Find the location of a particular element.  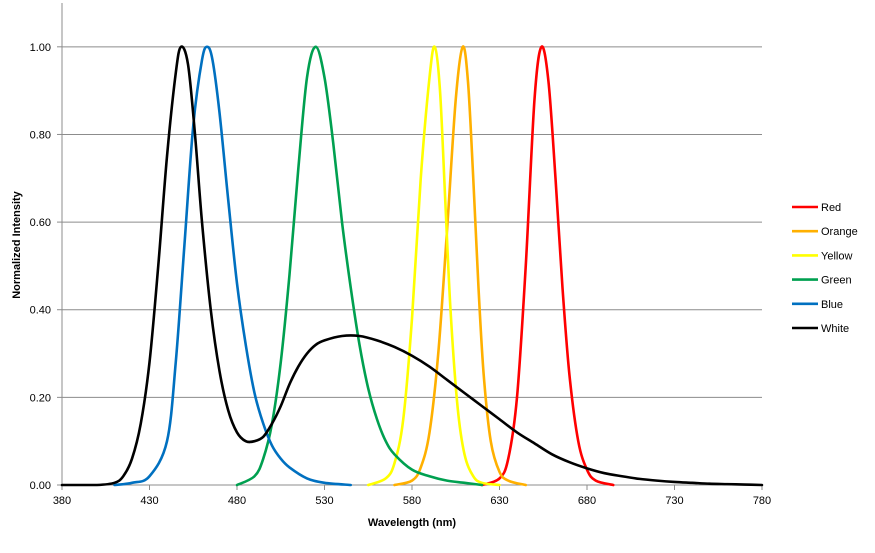

series-line-yellow is located at coordinates (433, 266).